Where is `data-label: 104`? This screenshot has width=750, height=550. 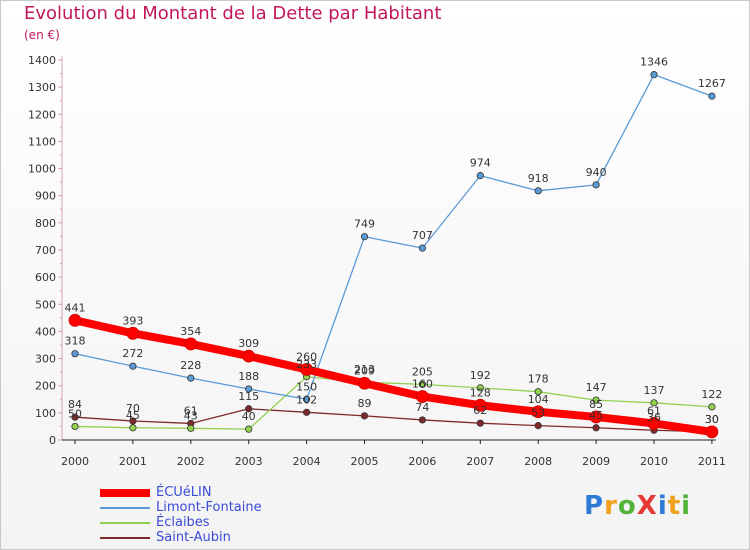
data-label: 104 is located at coordinates (538, 399).